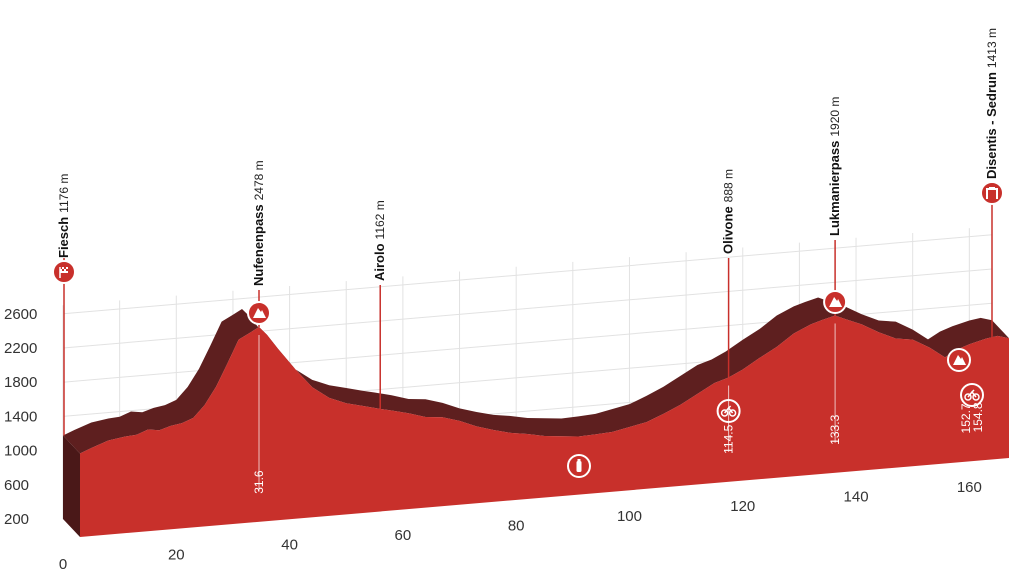 This screenshot has width=1024, height=583. What do you see at coordinates (966, 418) in the screenshot?
I see `marker-km-label: 152.7` at bounding box center [966, 418].